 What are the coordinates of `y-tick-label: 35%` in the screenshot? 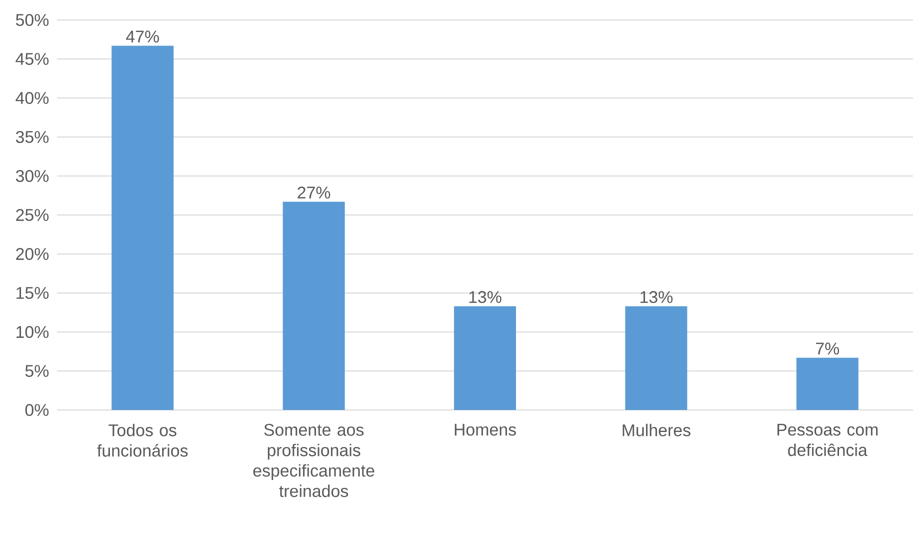 It's located at (32, 136).